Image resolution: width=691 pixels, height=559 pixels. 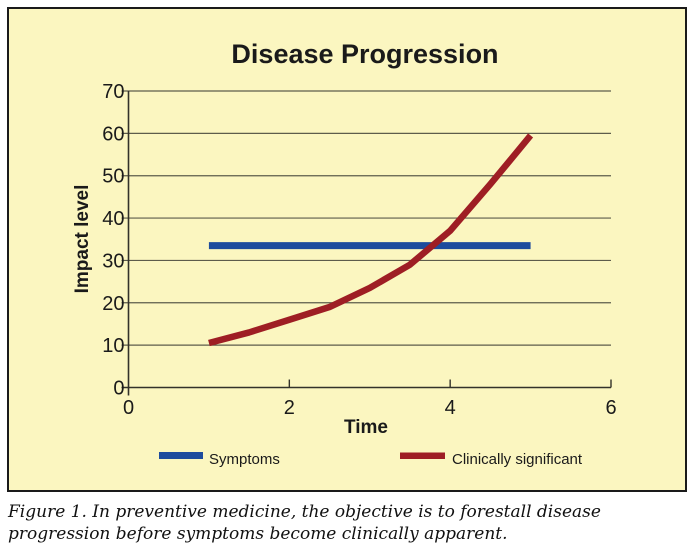 I want to click on legend: Symptoms Clinically significant, so click(x=371, y=459).